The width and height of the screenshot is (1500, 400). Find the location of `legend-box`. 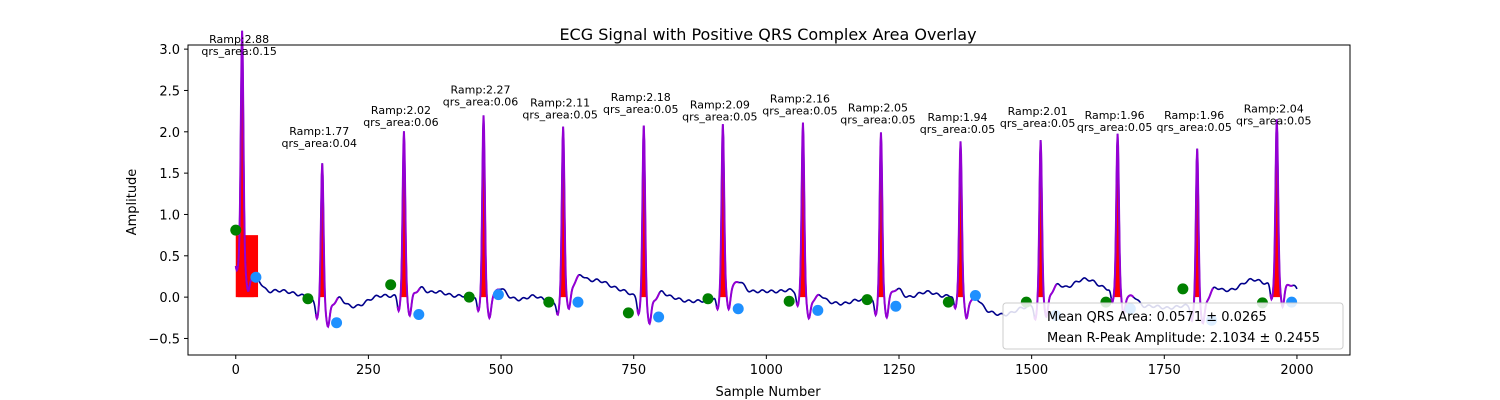

legend-box is located at coordinates (1173, 326).